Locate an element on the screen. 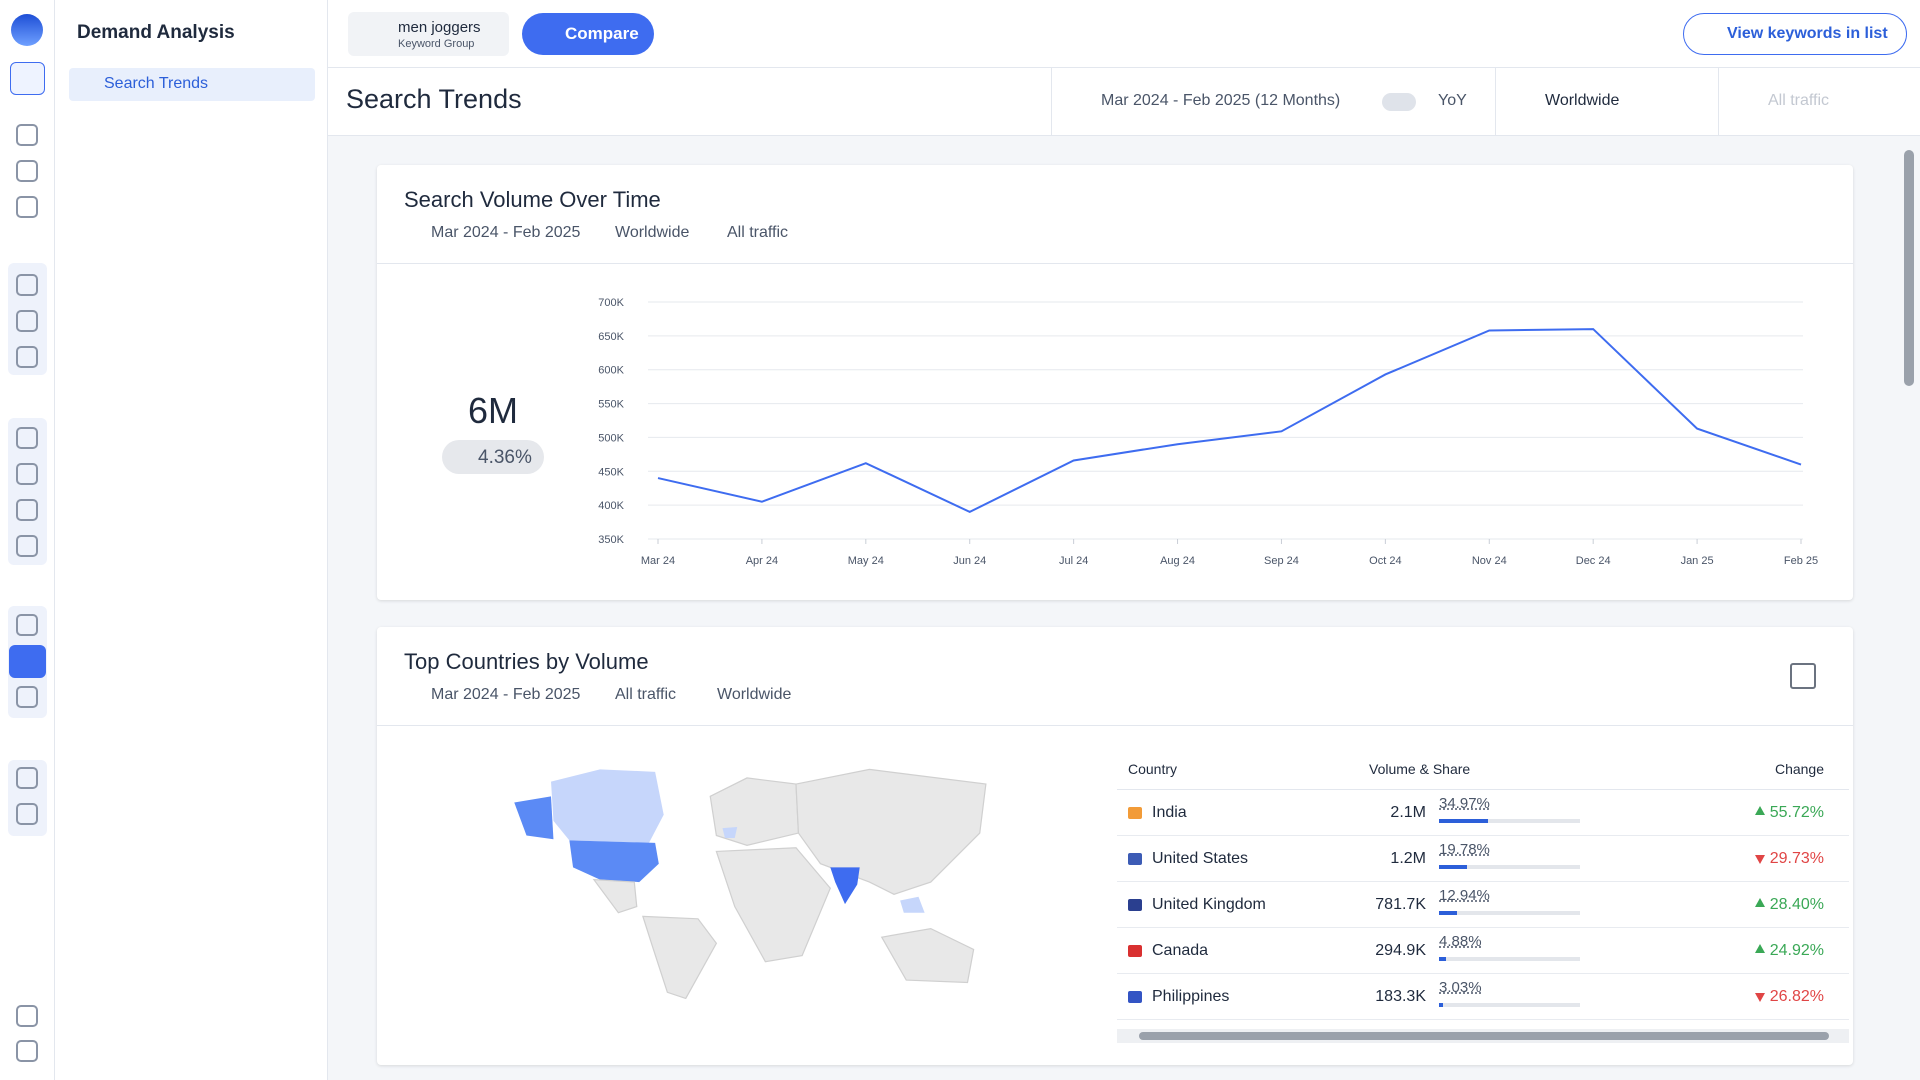  country: United States is located at coordinates (1200, 858).